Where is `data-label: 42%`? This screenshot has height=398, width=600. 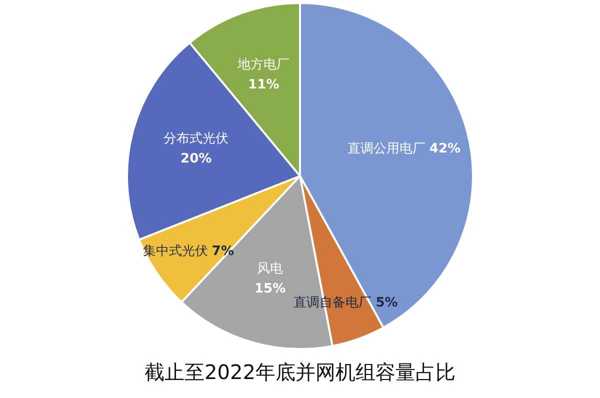
data-label: 42% is located at coordinates (445, 149).